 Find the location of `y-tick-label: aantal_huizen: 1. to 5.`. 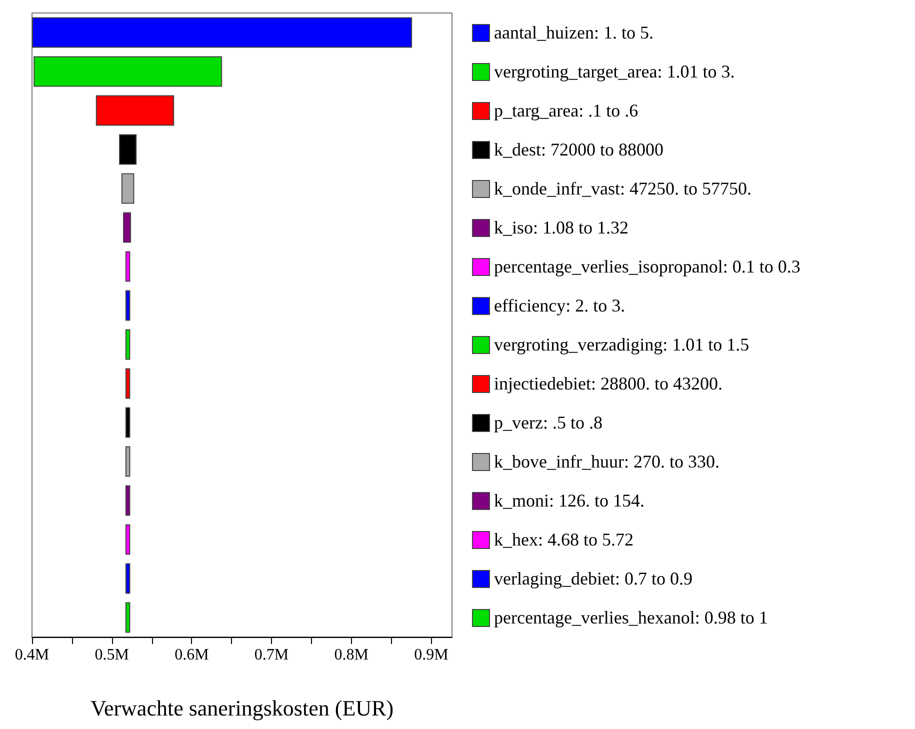

y-tick-label: aantal_huizen: 1. to 5. is located at coordinates (574, 32).